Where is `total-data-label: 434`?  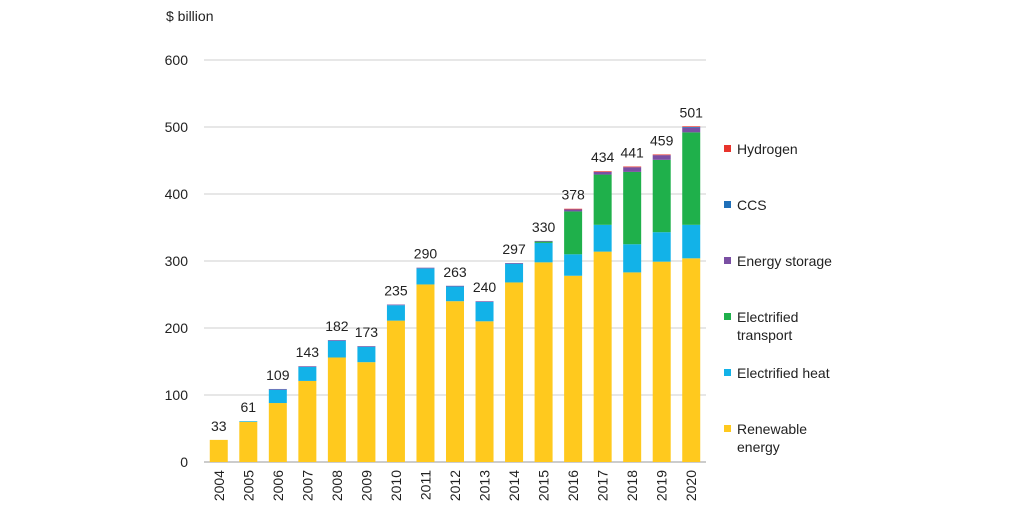 total-data-label: 434 is located at coordinates (603, 157).